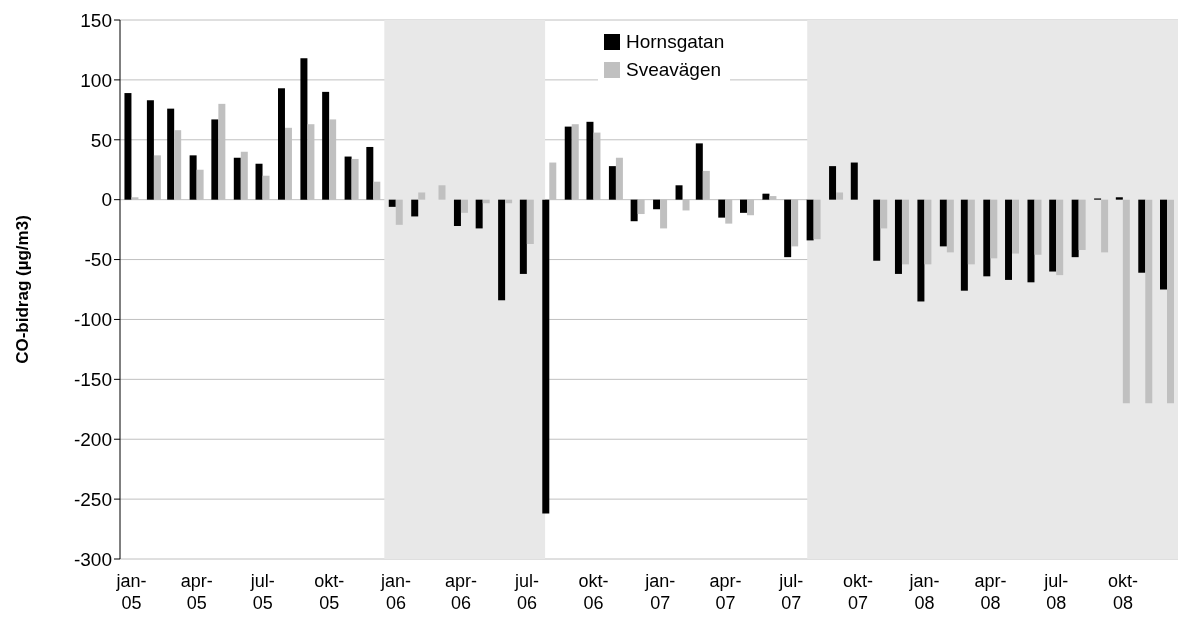  Describe the element at coordinates (675, 42) in the screenshot. I see `legend-label: Hornsgatan` at that location.